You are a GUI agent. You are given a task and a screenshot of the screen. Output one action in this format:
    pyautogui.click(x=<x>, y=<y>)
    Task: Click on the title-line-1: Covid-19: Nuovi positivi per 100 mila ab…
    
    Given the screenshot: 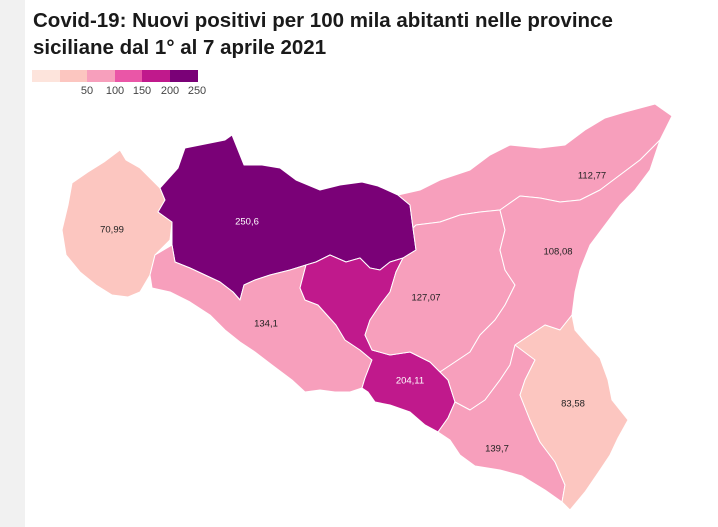 What is the action you would take?
    pyautogui.click(x=323, y=20)
    